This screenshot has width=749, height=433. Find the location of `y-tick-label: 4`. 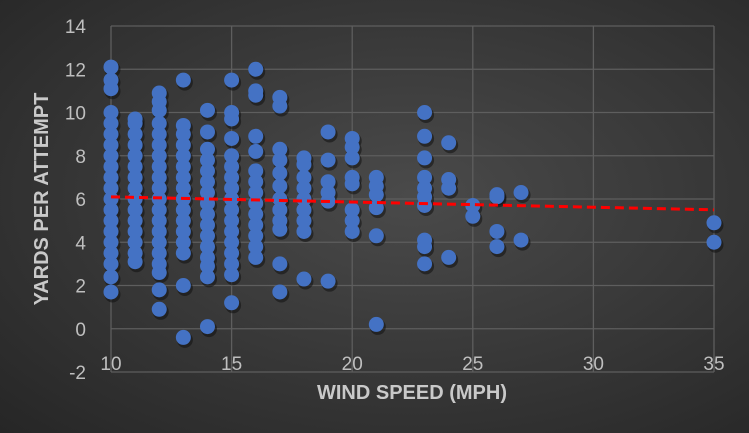

y-tick-label: 4 is located at coordinates (80, 243).